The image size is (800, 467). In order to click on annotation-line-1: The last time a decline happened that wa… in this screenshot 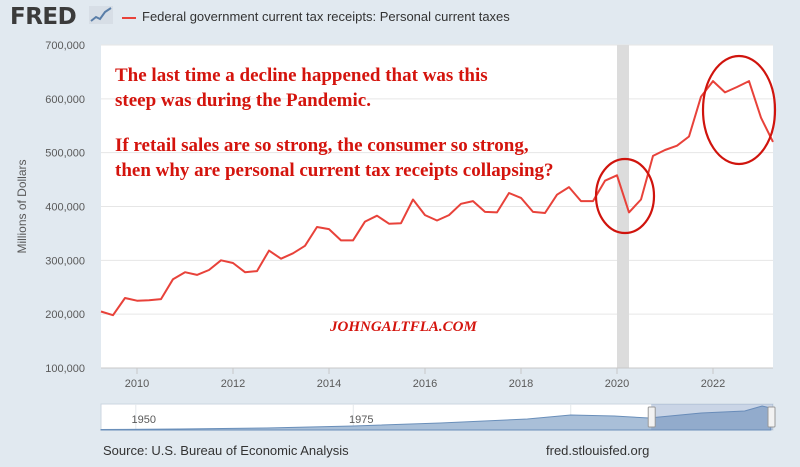, I will do `click(301, 75)`.